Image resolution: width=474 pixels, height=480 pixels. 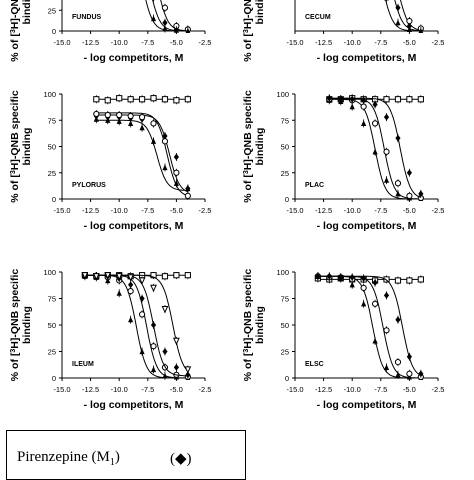 I want to click on fit-curve-diamond, so click(x=369, y=325).